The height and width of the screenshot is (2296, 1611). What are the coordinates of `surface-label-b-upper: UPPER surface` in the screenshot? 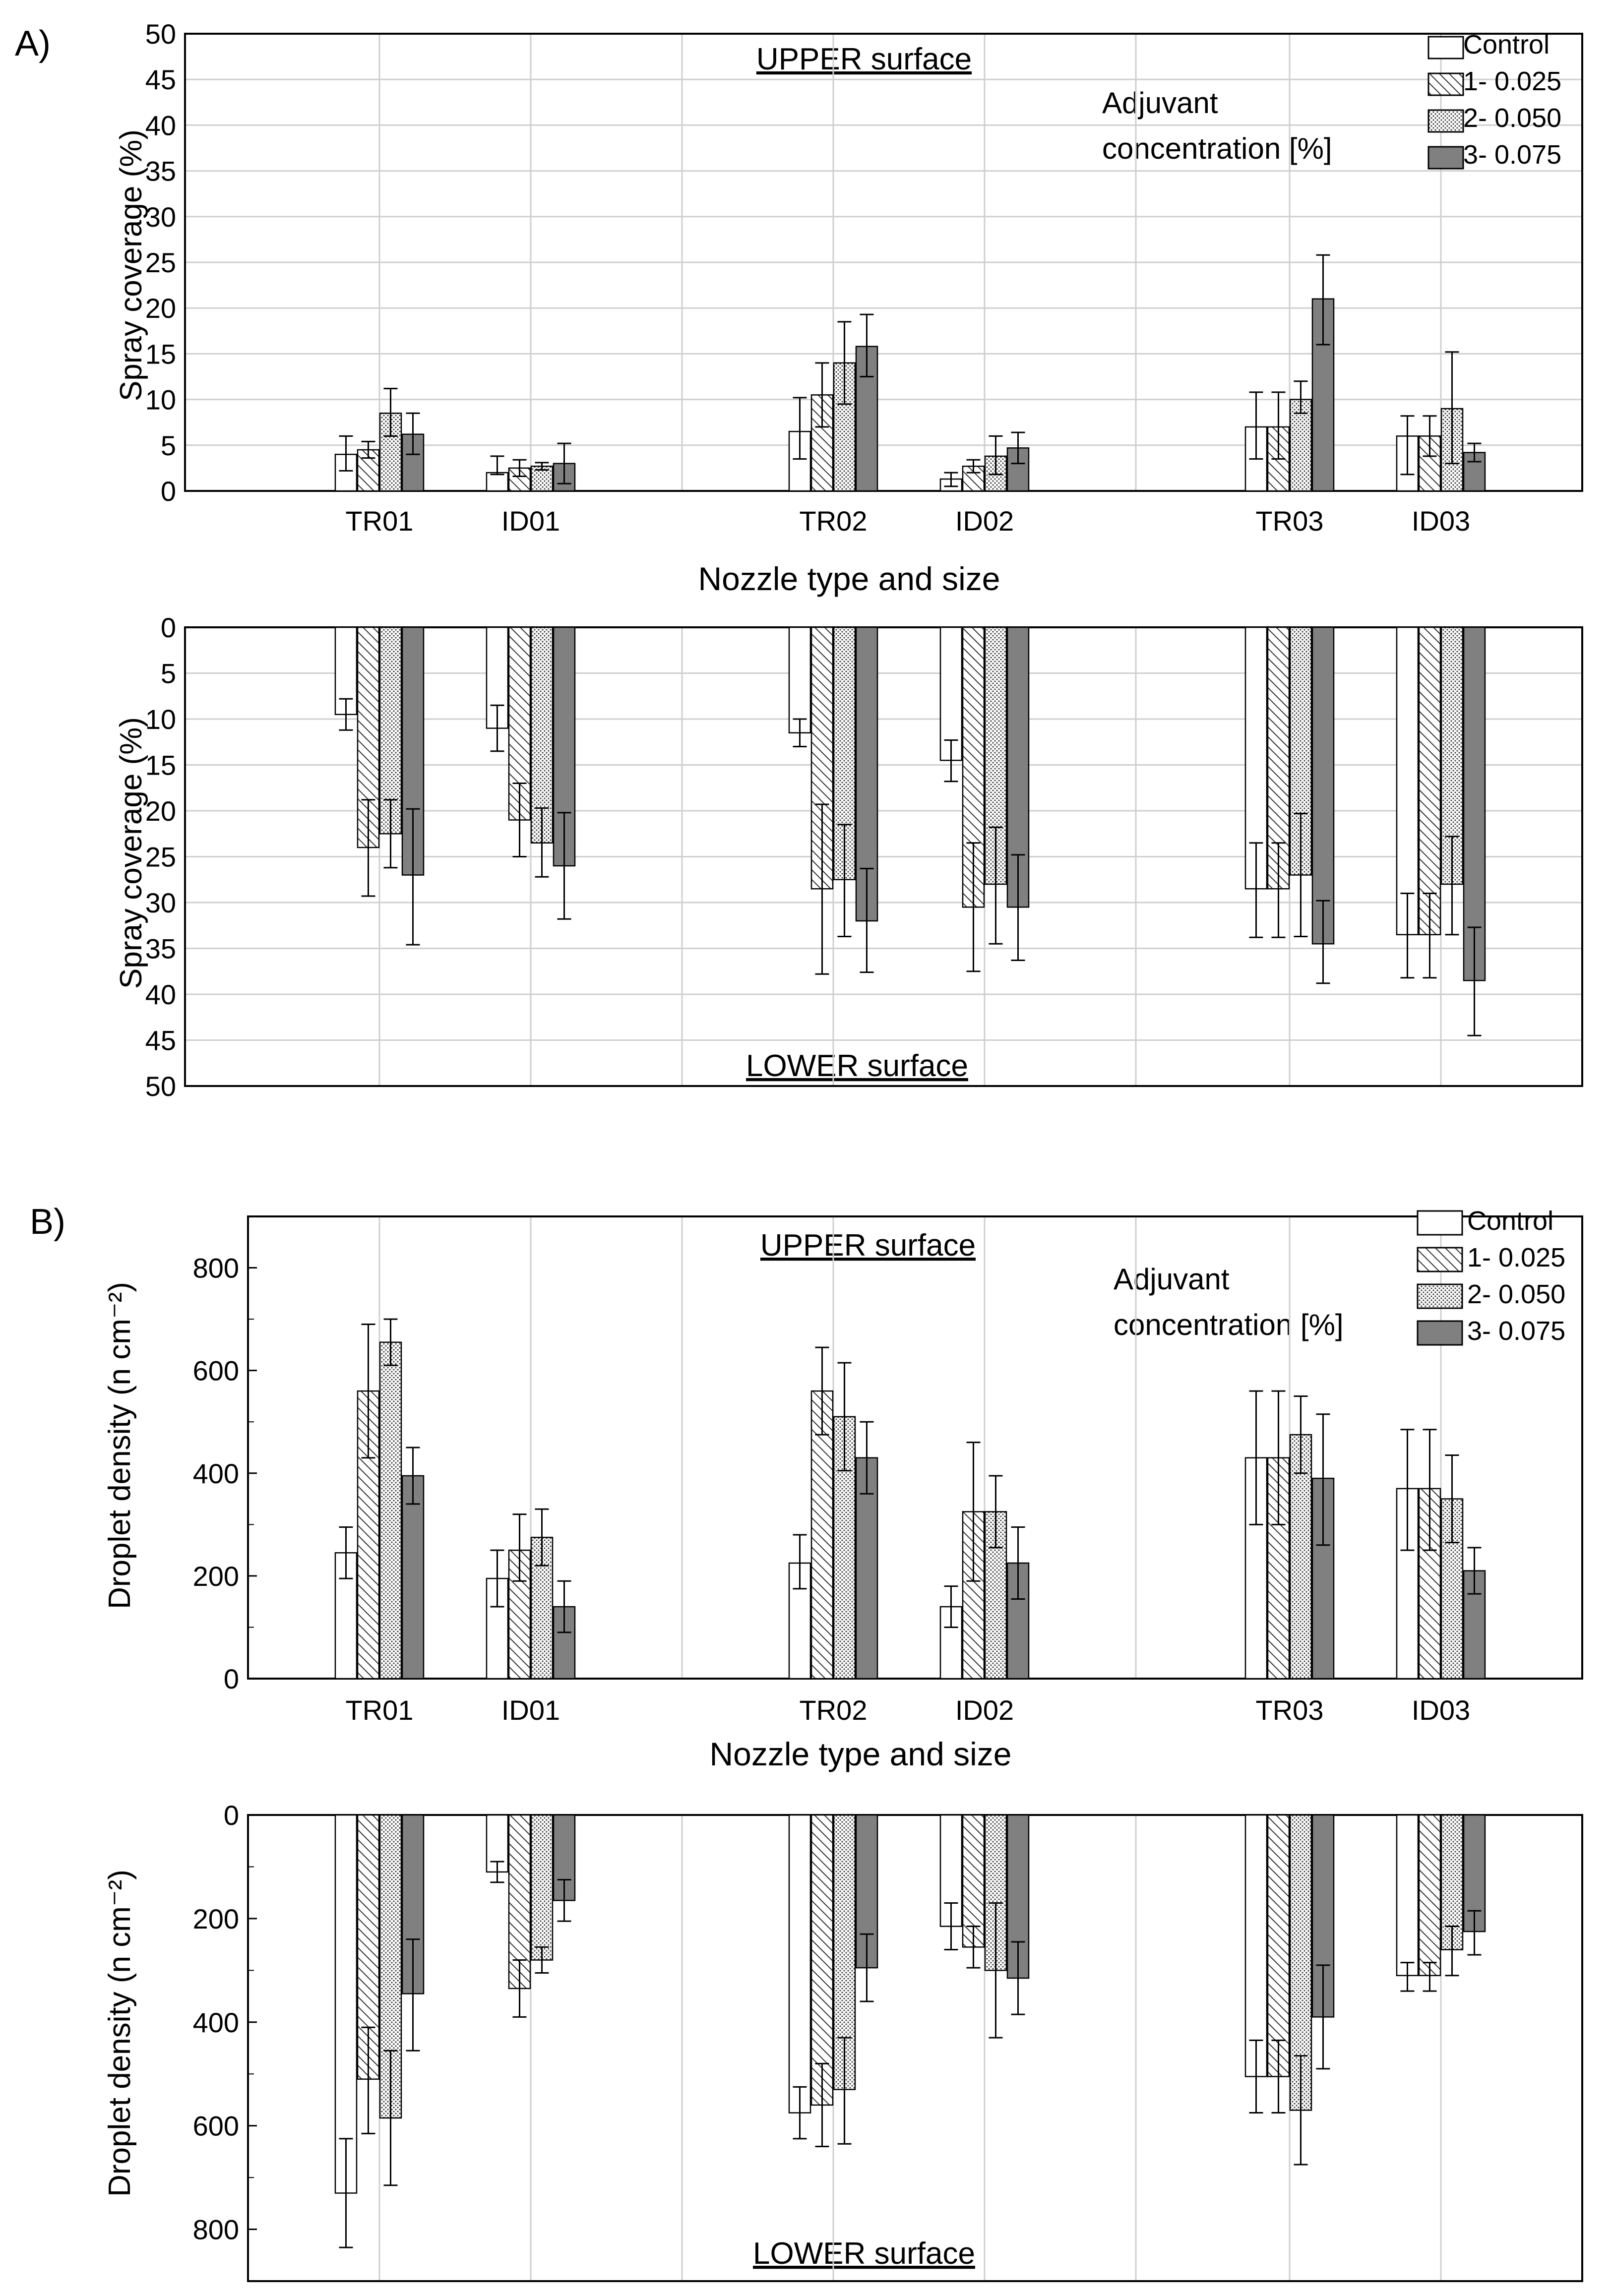 It's located at (868, 1245).